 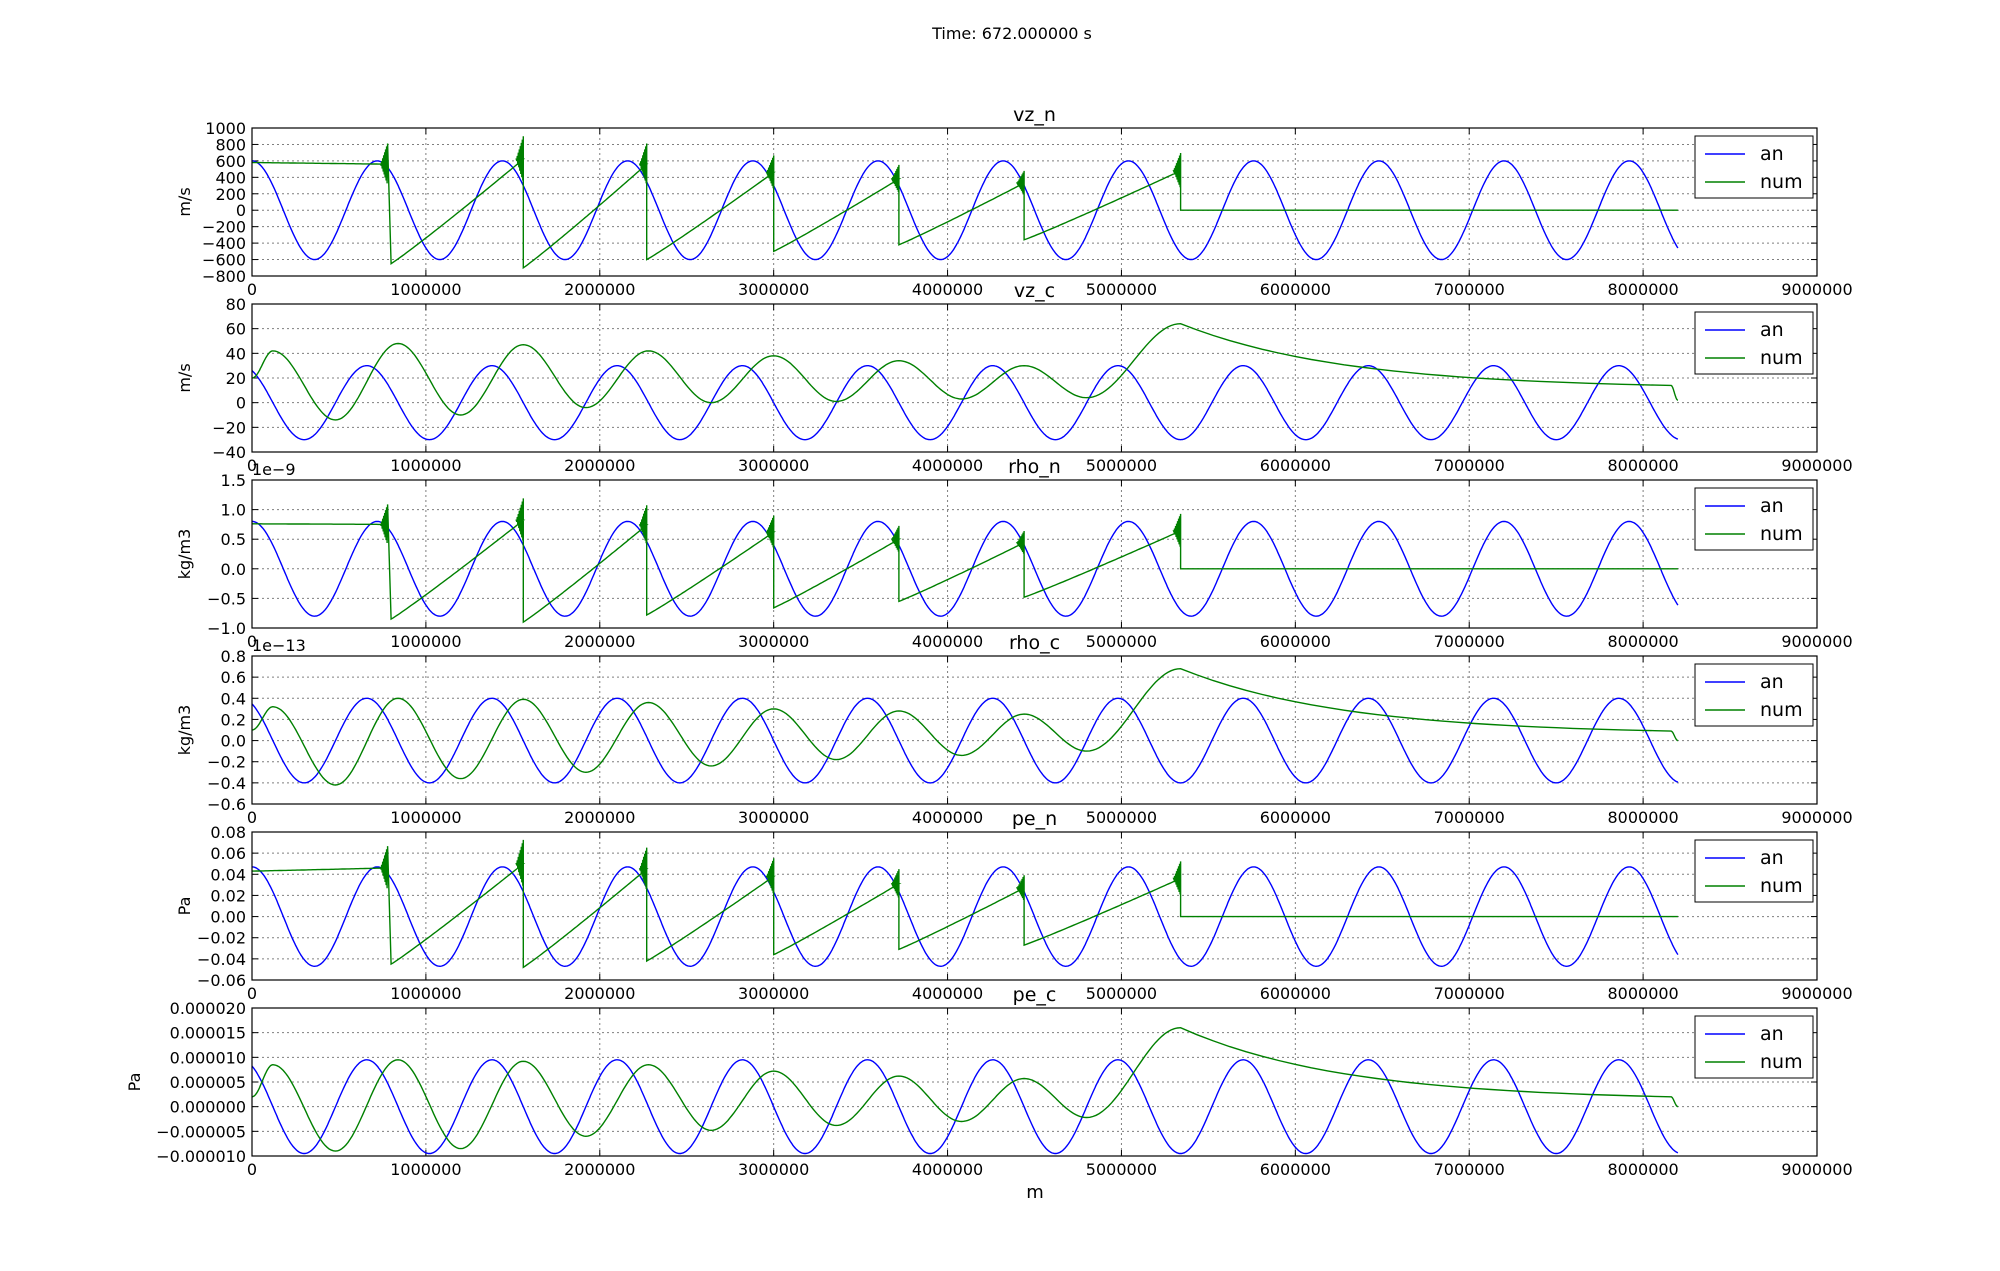 What do you see at coordinates (224, 243) in the screenshot?
I see `y-tick-label: −400` at bounding box center [224, 243].